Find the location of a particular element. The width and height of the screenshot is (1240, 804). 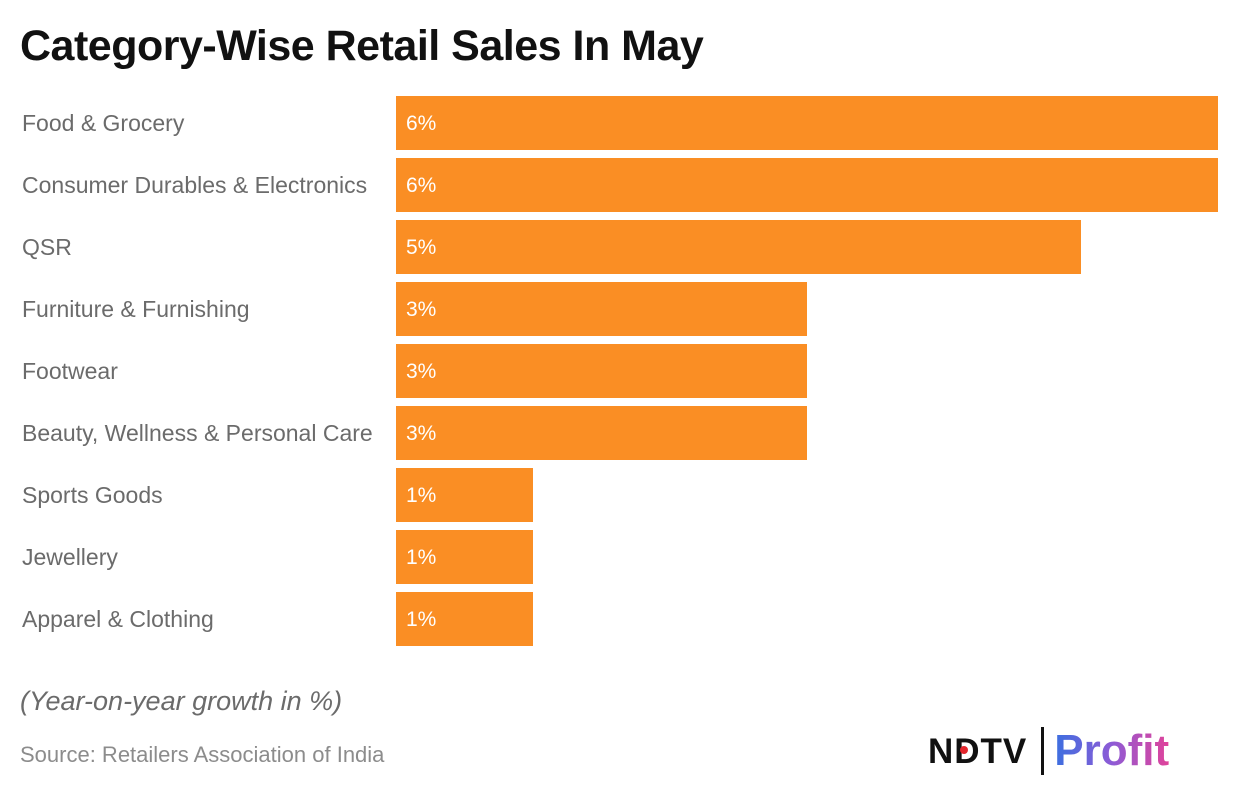

logo-red-dot-icon is located at coordinates (964, 749).